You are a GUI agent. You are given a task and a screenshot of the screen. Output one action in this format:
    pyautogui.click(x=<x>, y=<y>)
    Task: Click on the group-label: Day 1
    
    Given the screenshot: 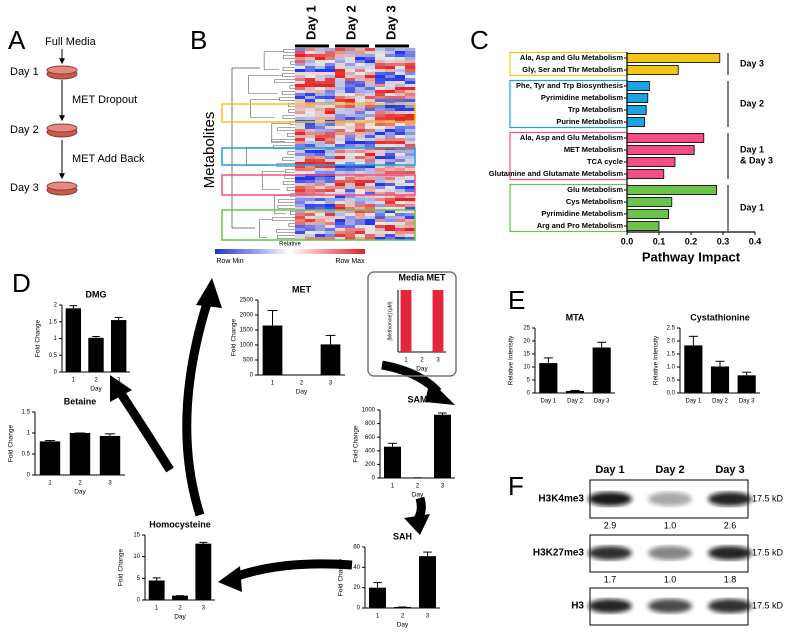 What is the action you would take?
    pyautogui.click(x=752, y=207)
    